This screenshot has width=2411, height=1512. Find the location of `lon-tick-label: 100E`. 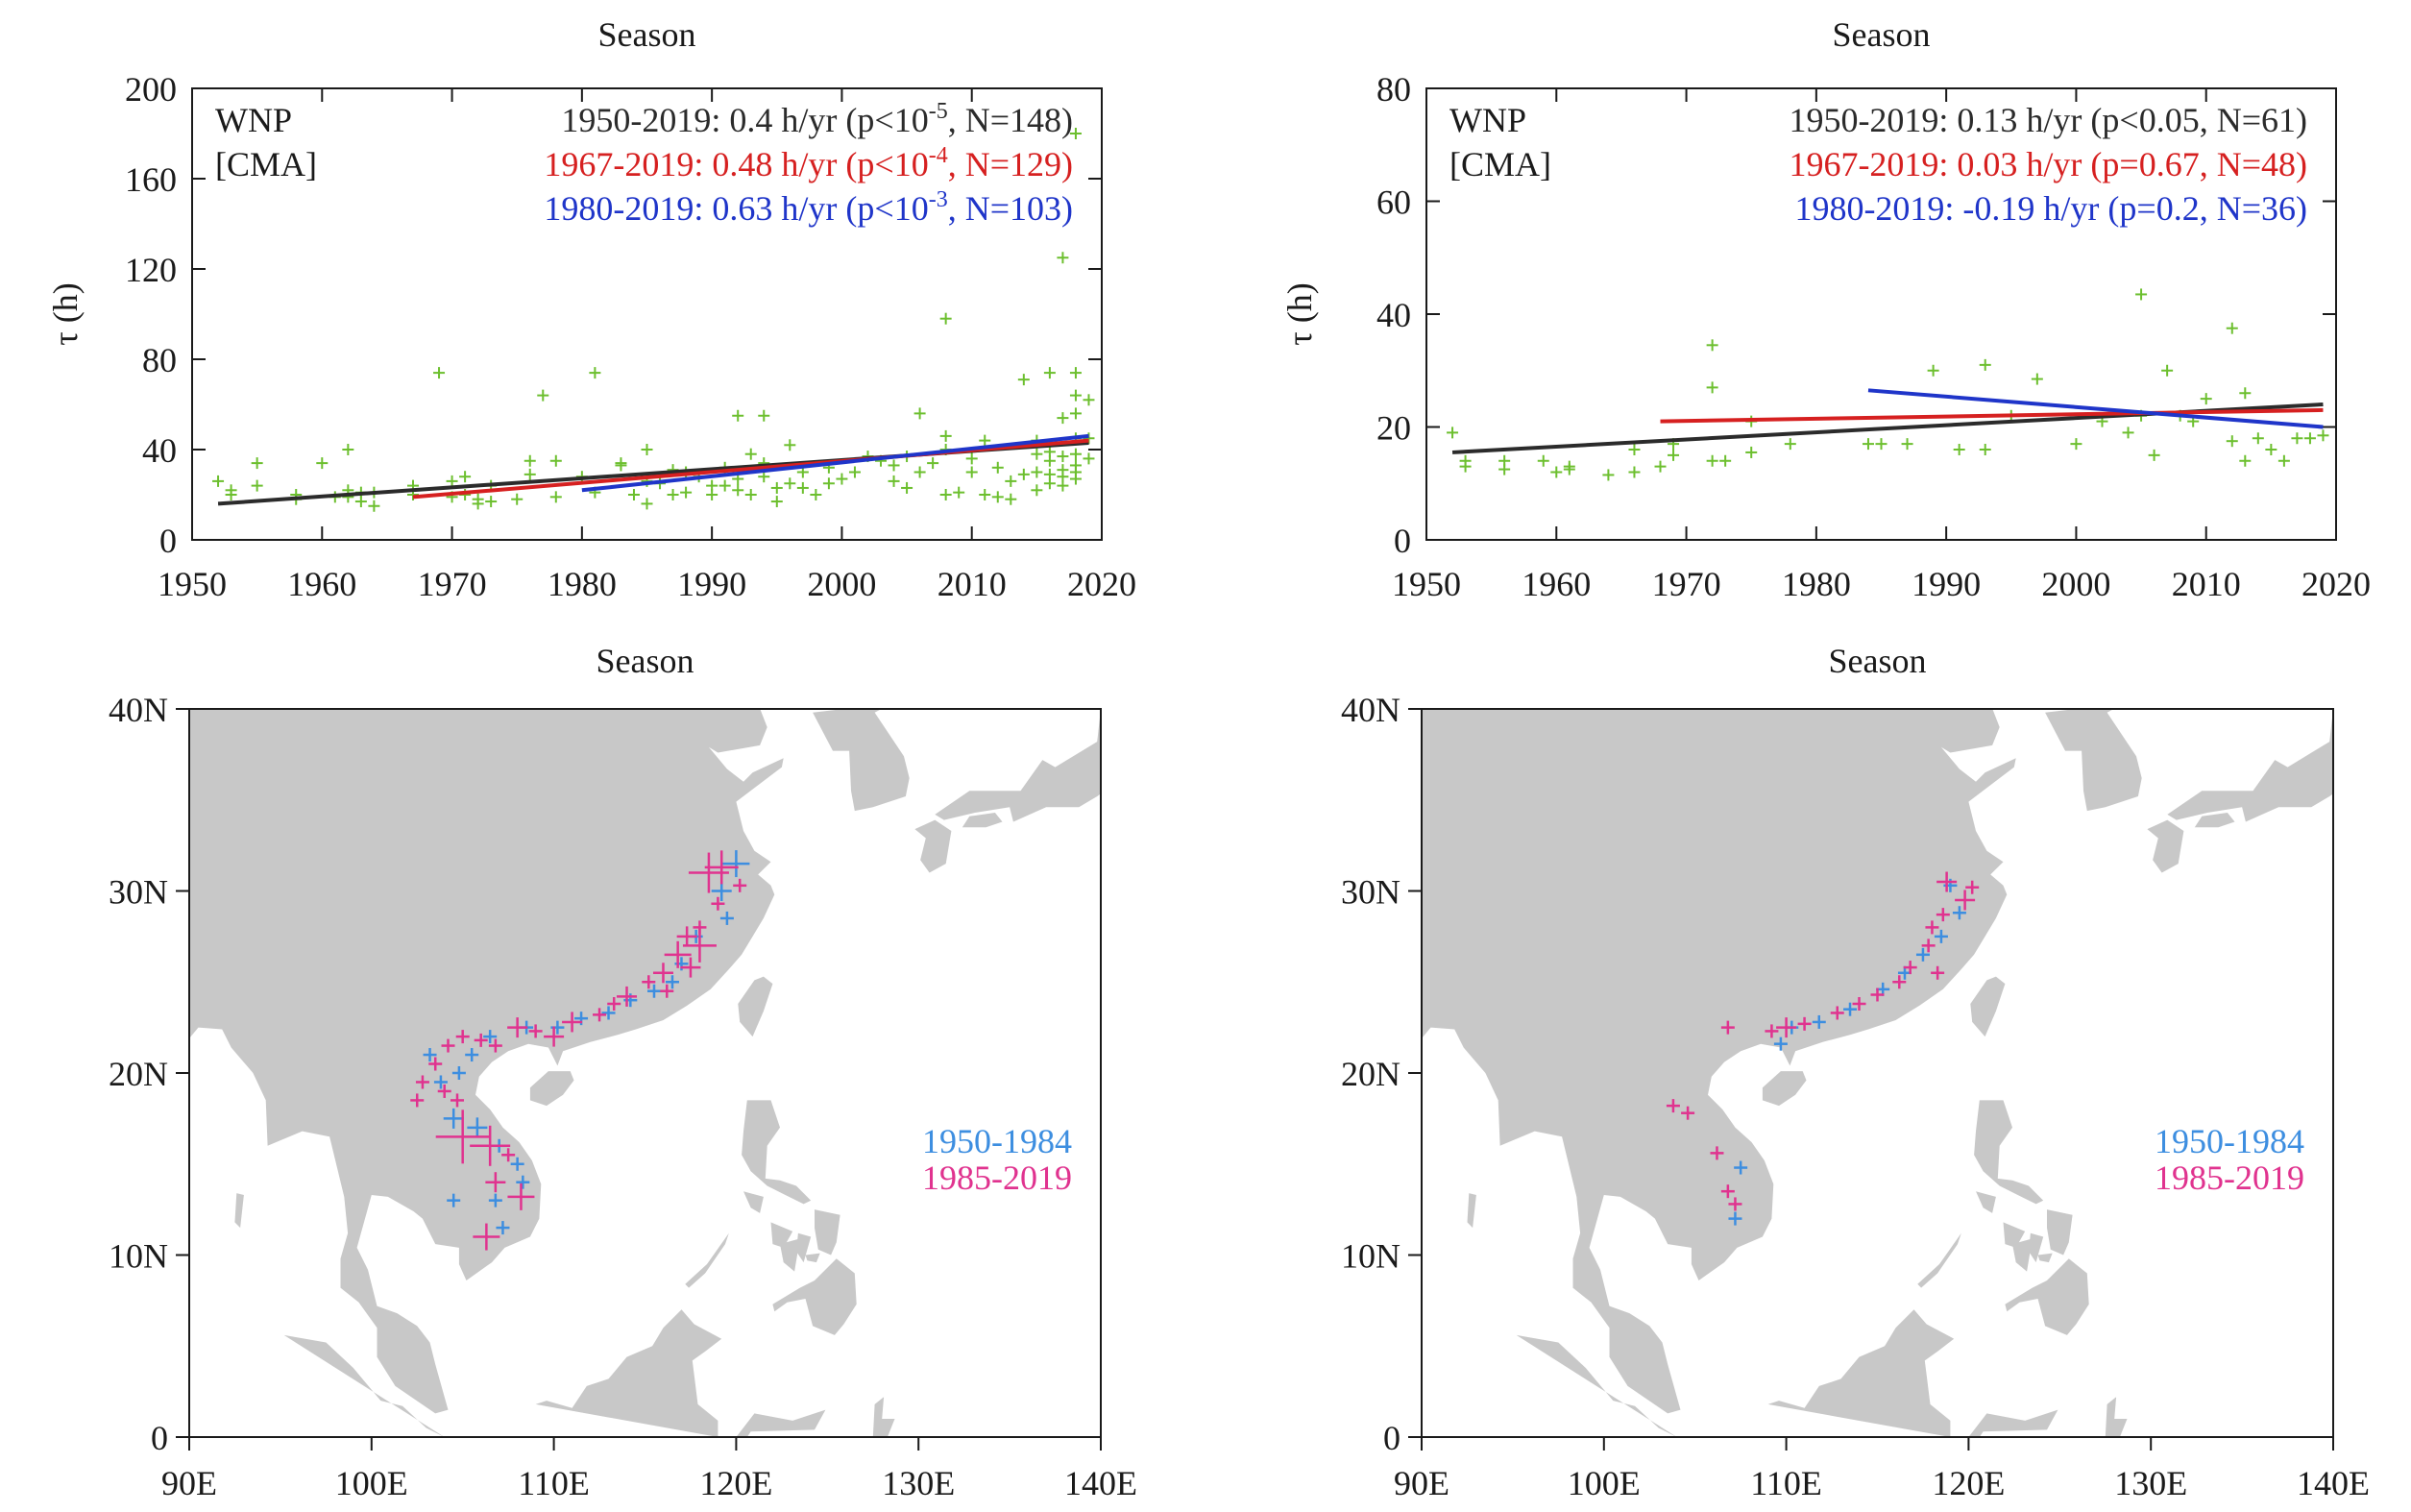

lon-tick-label: 100E is located at coordinates (372, 1483).